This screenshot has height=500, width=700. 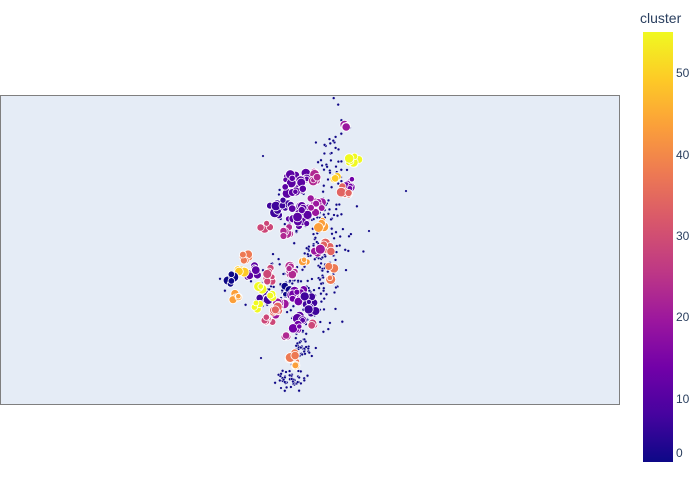 I want to click on colorbar-tick-10: 10, so click(x=683, y=399).